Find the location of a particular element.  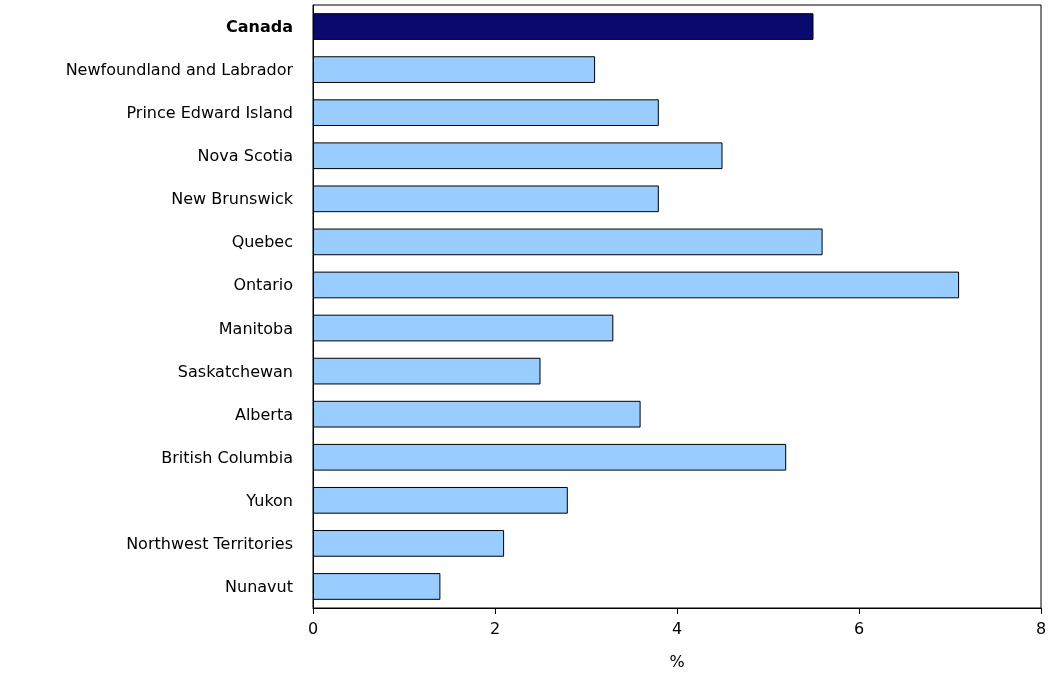

x-axis-title: % is located at coordinates (677, 661).